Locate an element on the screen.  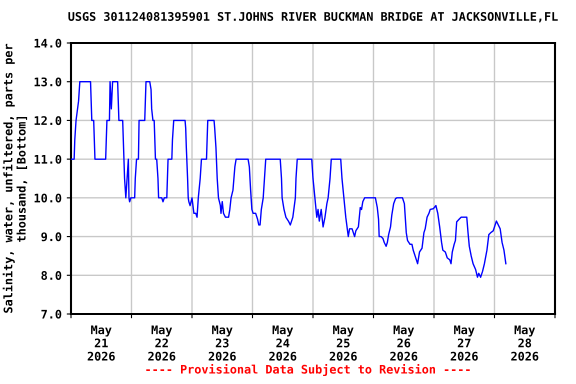
y-tick-label: 10.0 is located at coordinates (48, 198).